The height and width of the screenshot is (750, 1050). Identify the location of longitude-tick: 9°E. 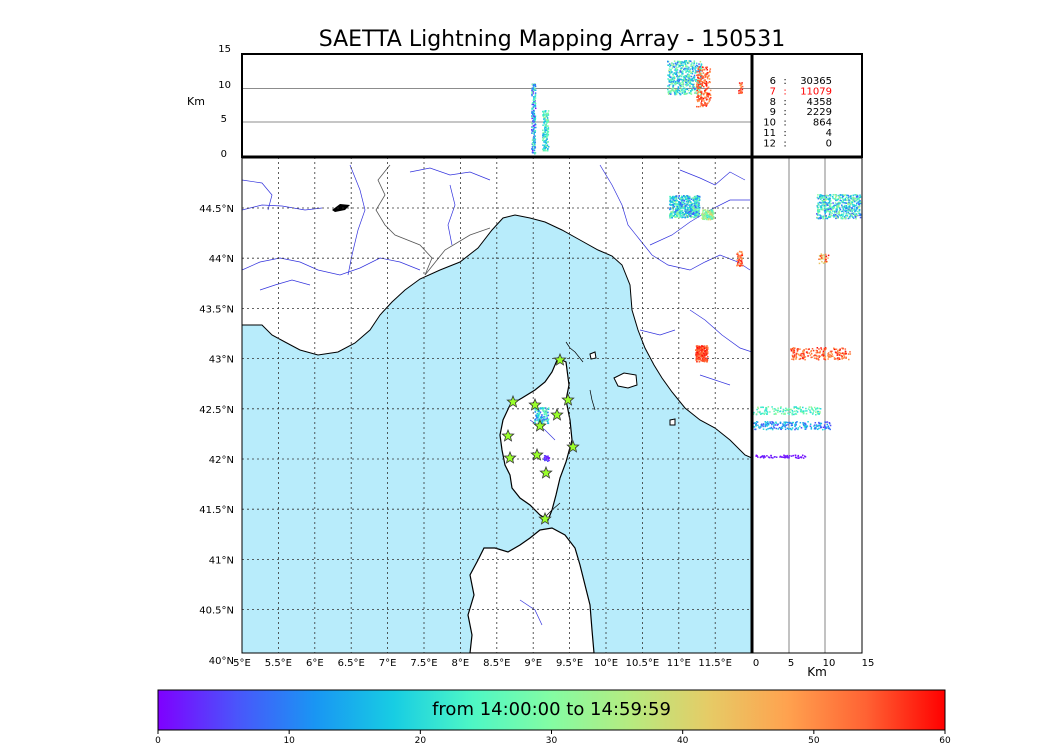
(533, 663).